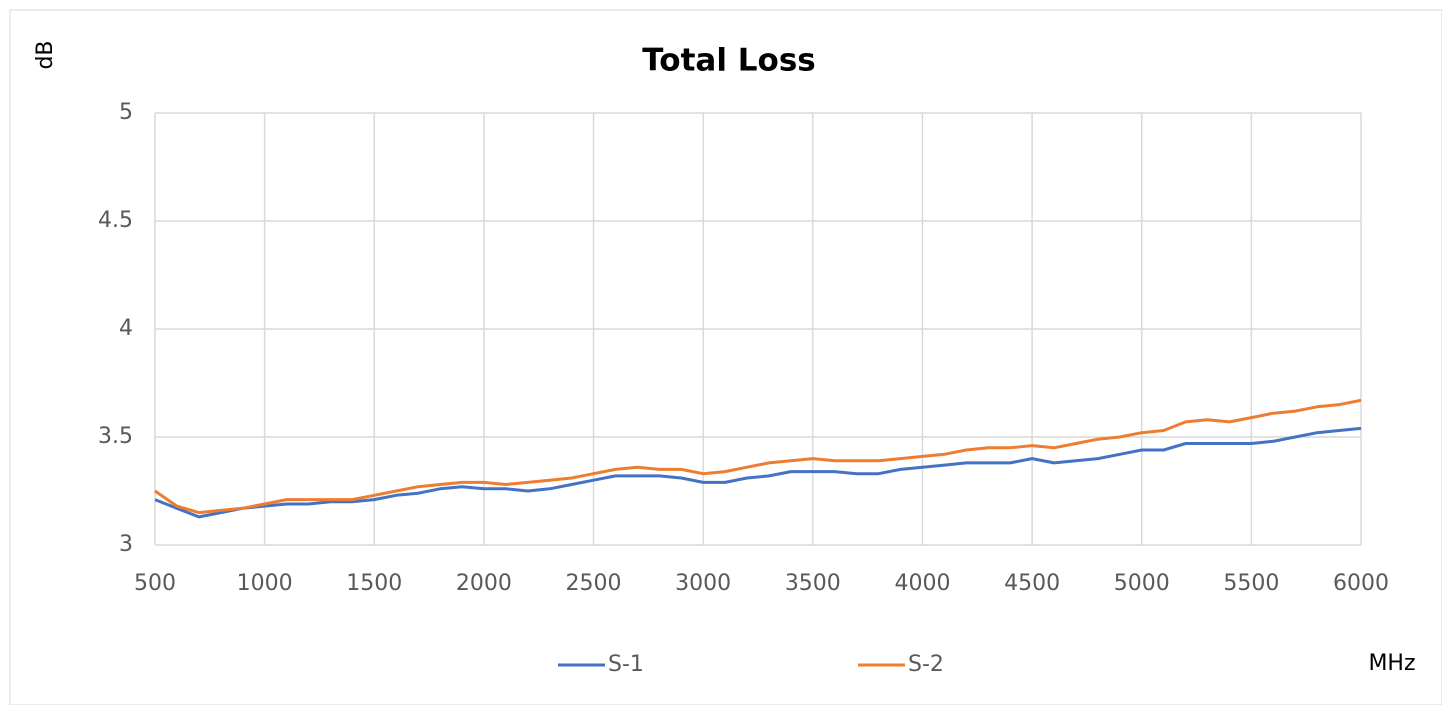 This screenshot has width=1442, height=705. I want to click on x-tick-label: 1000, so click(265, 583).